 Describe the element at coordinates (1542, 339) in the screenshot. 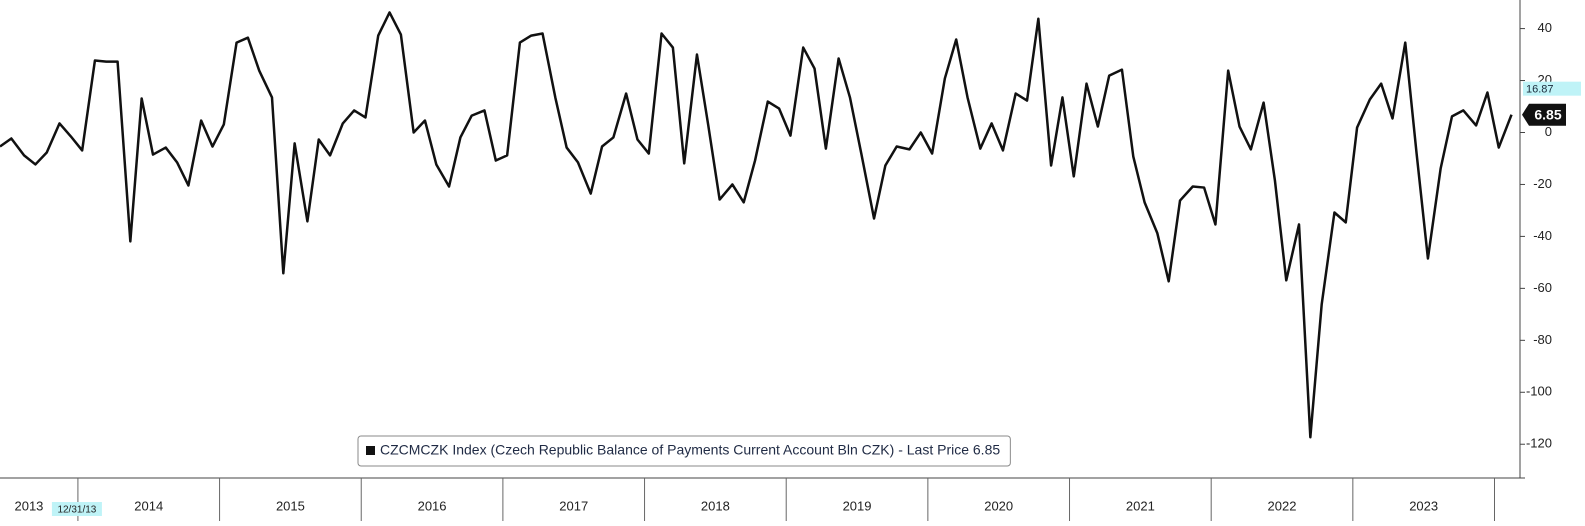

I see `y-tick-label: -80` at that location.